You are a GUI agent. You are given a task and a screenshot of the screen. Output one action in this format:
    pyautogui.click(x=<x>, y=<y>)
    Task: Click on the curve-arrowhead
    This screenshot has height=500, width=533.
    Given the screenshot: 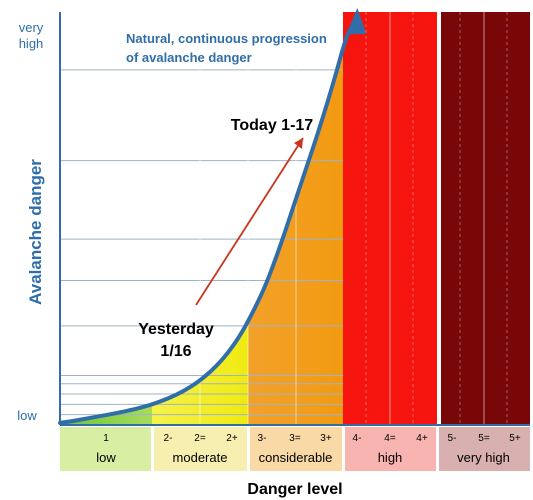 What is the action you would take?
    pyautogui.click(x=356, y=21)
    